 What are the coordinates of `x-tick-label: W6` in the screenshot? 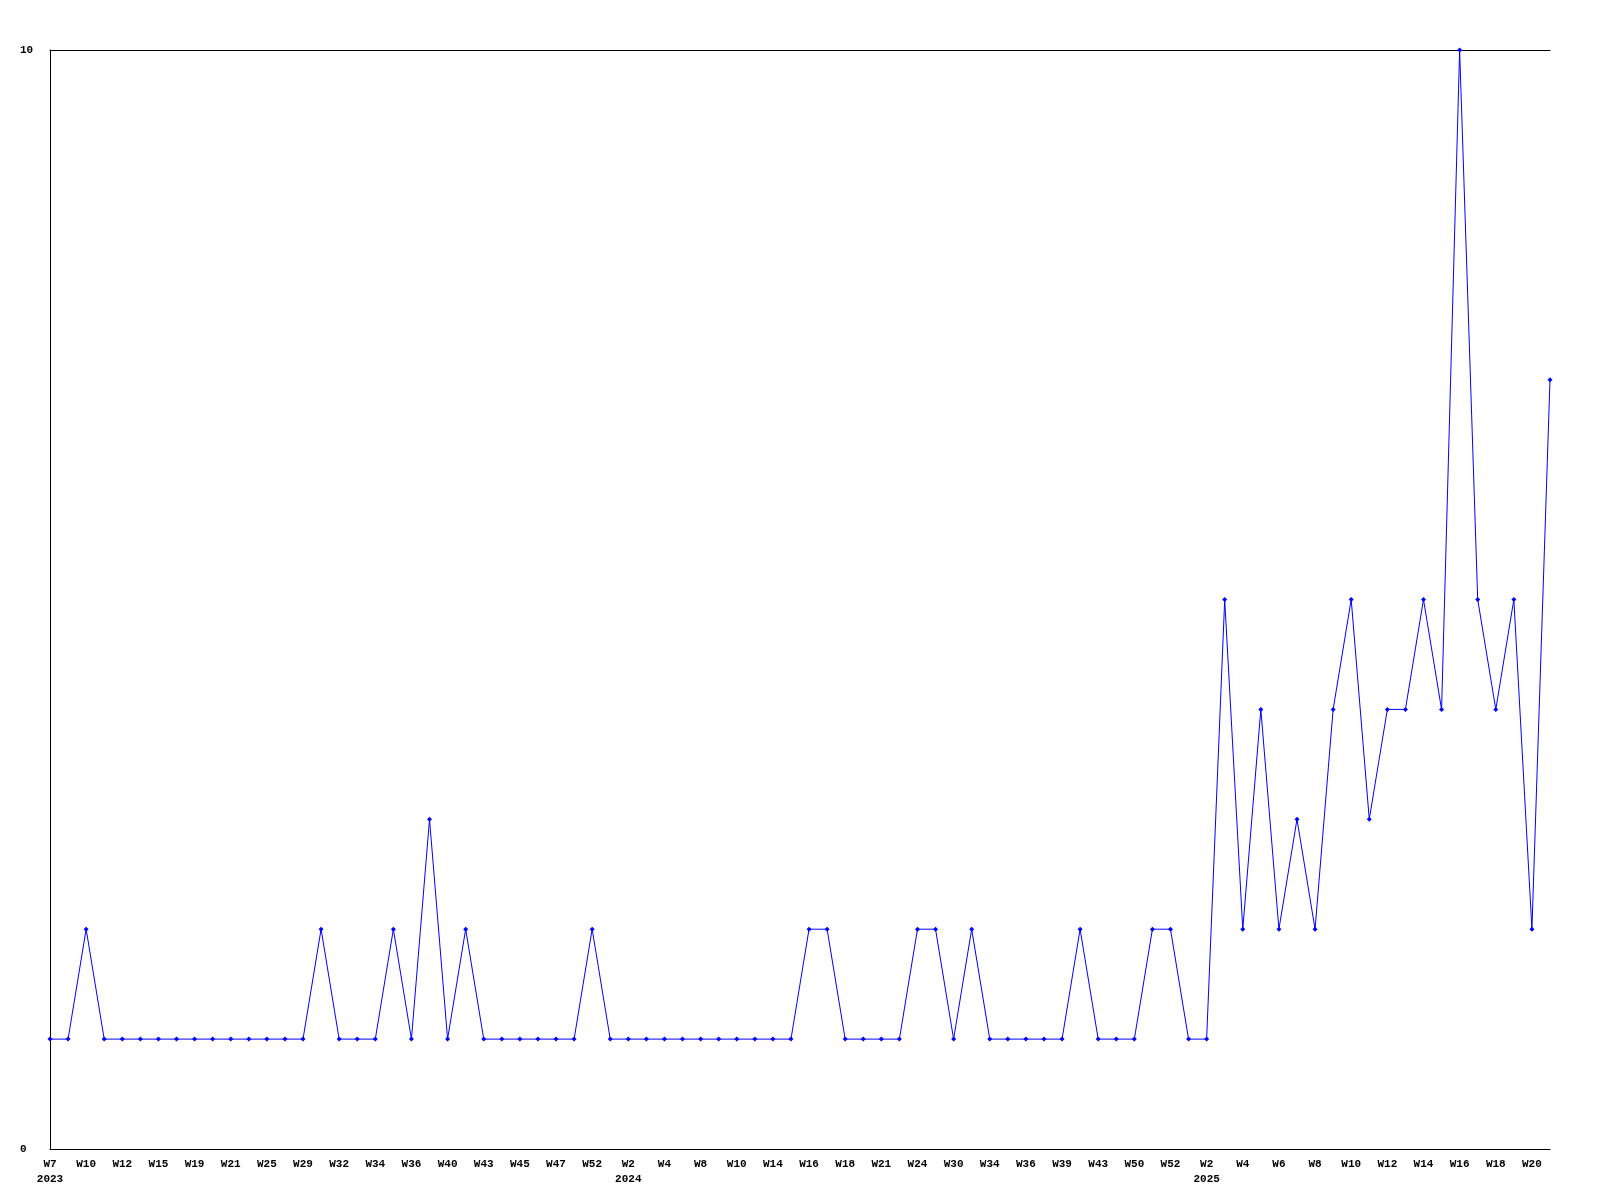 It's located at (1279, 1163).